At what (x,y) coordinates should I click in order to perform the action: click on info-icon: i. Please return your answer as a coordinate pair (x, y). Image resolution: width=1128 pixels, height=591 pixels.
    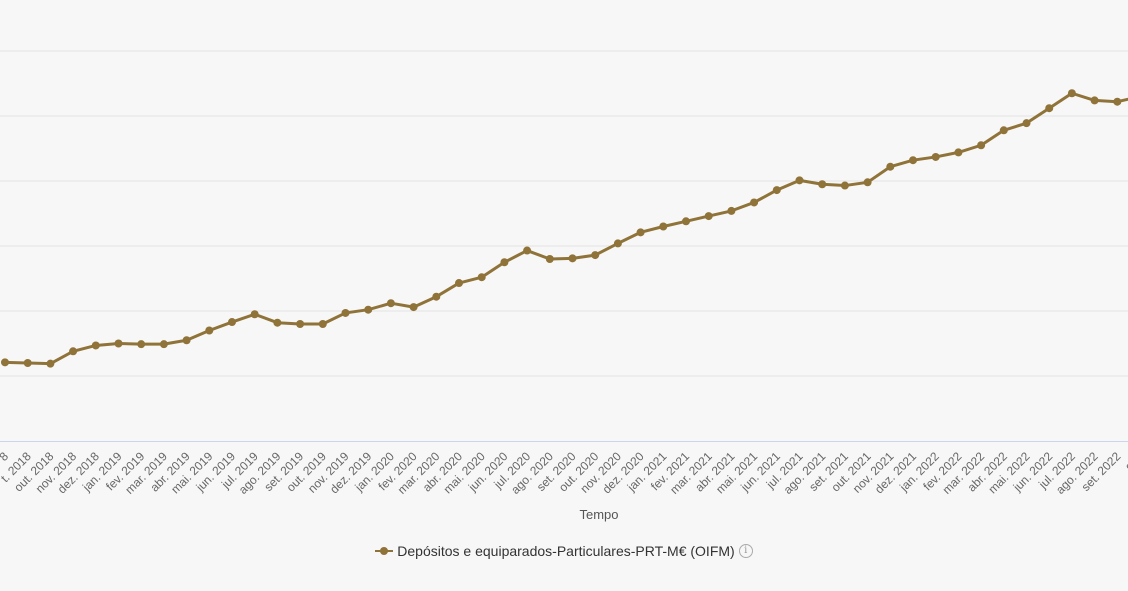
    Looking at the image, I should click on (745, 551).